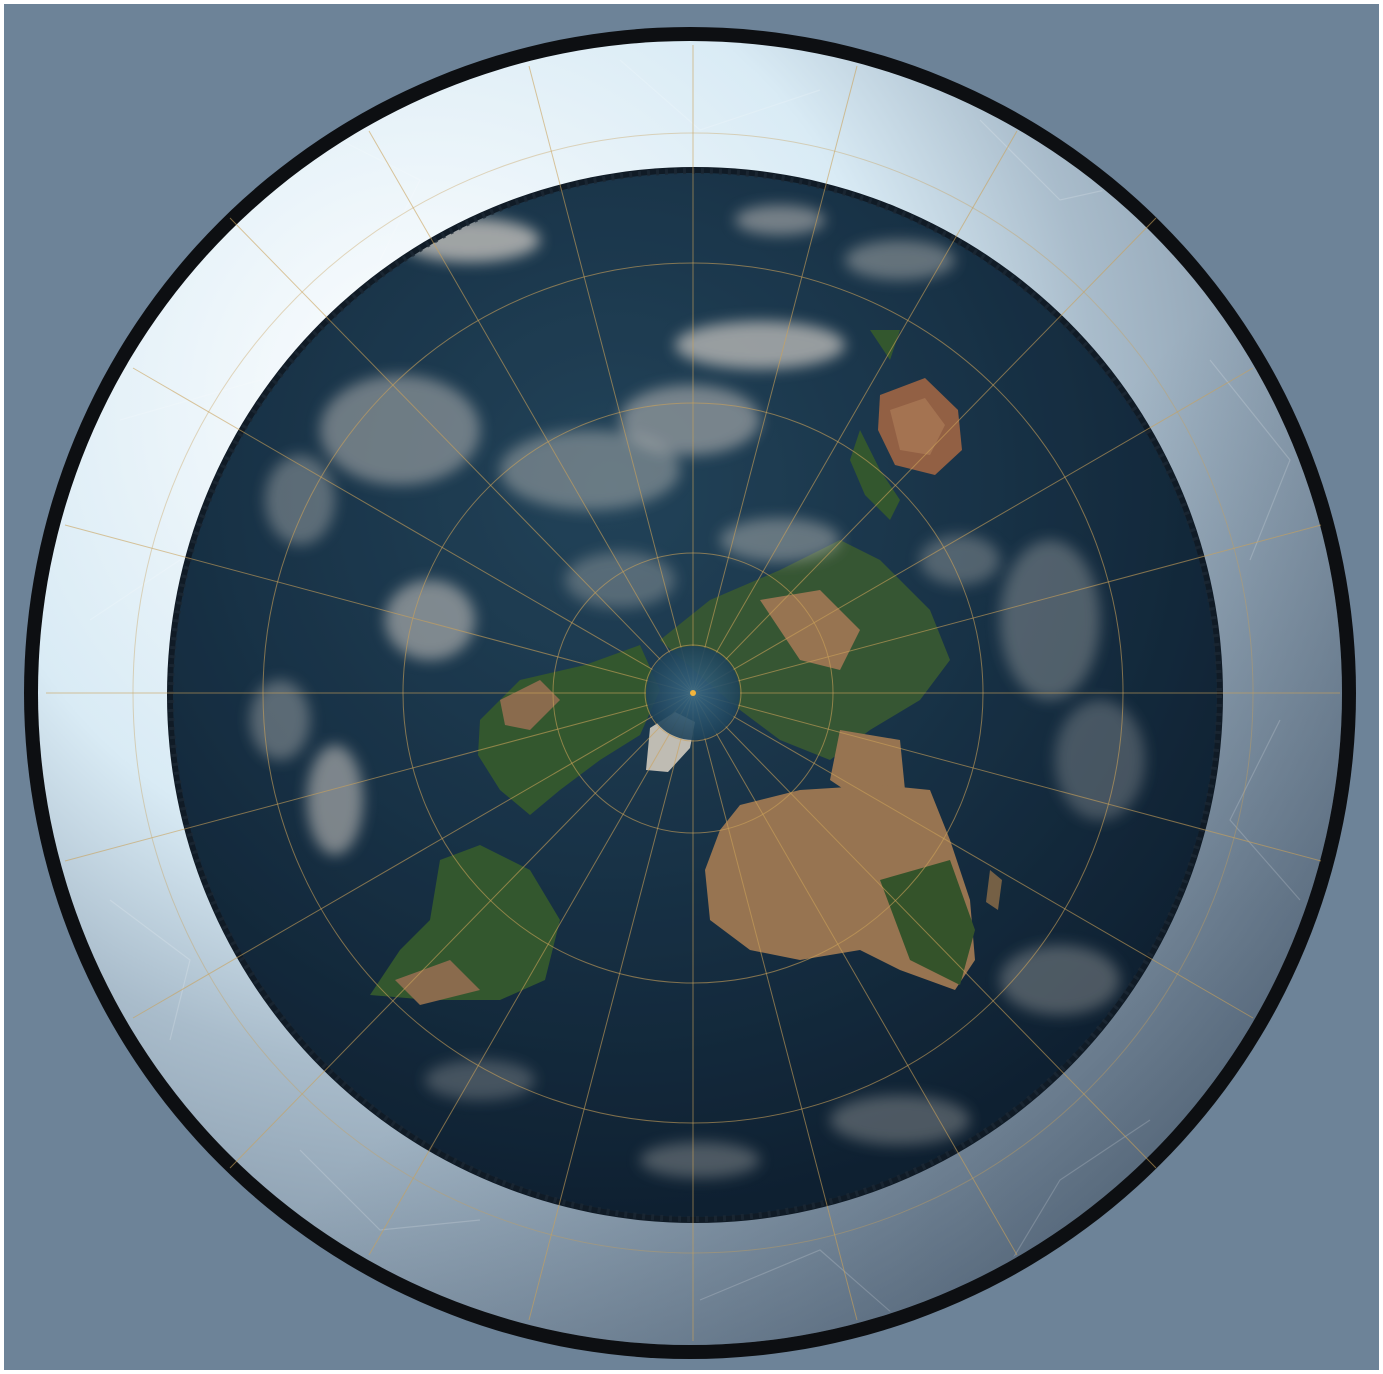 Image resolution: width=1383 pixels, height=1374 pixels. I want to click on south-america, so click(465, 922).